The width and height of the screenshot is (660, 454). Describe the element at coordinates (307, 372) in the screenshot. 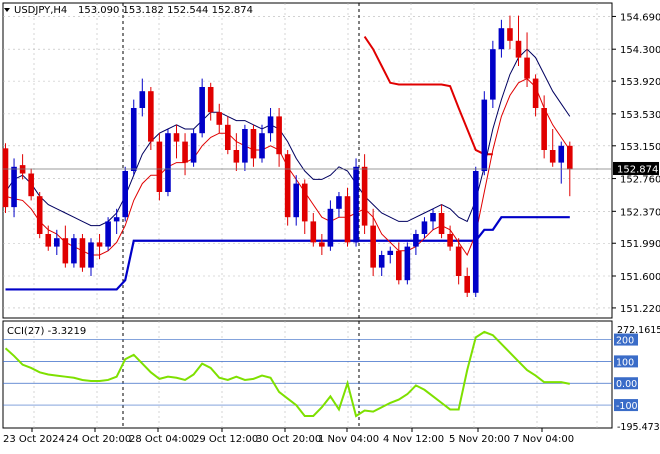

I see `cci-levels` at that location.